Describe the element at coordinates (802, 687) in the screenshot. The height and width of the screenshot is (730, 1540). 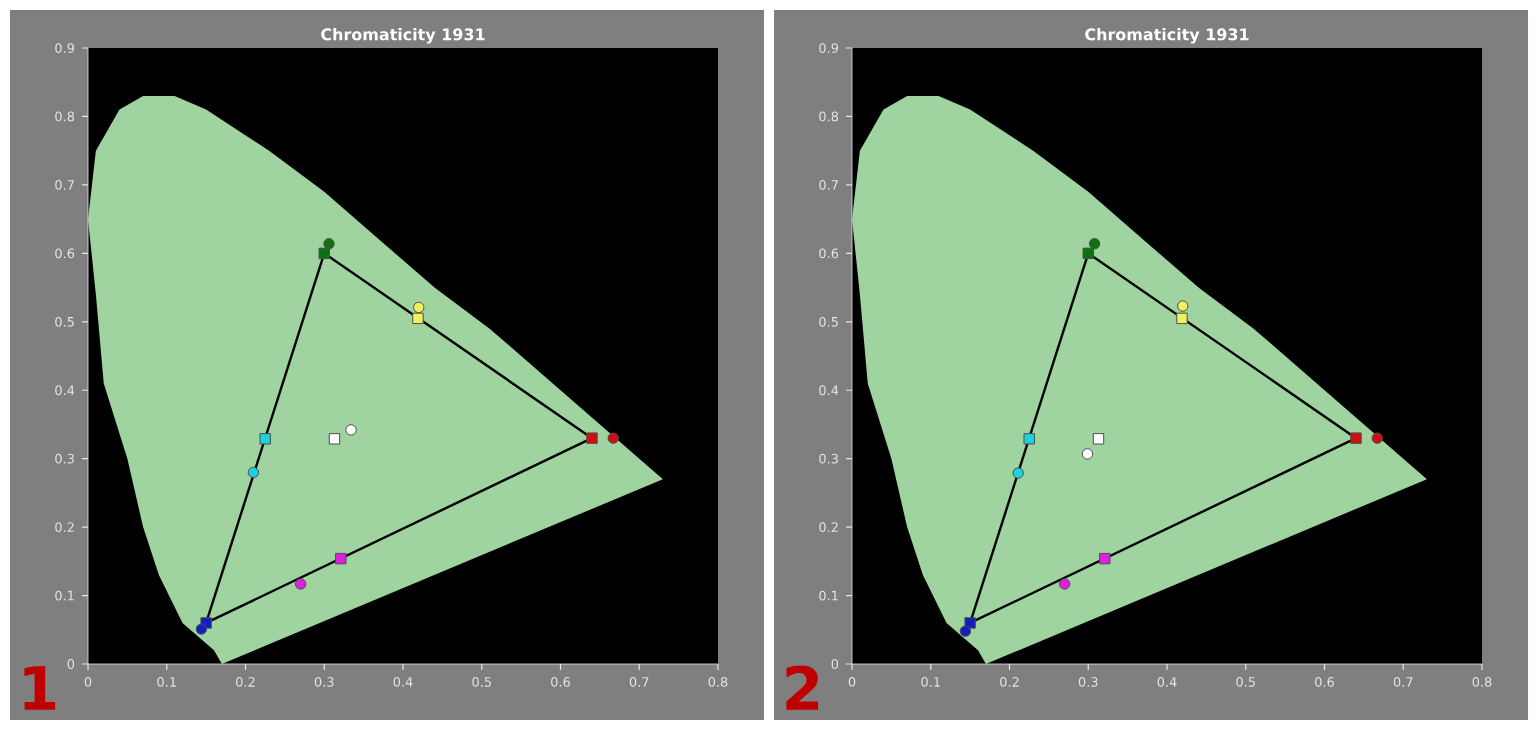
I see `text: 2` at that location.